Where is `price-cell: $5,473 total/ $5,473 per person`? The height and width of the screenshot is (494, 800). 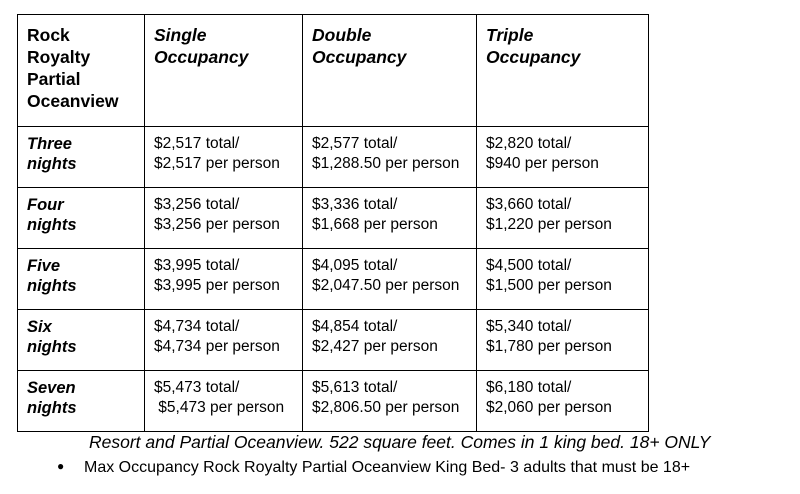
price-cell: $5,473 total/ $5,473 per person is located at coordinates (223, 401).